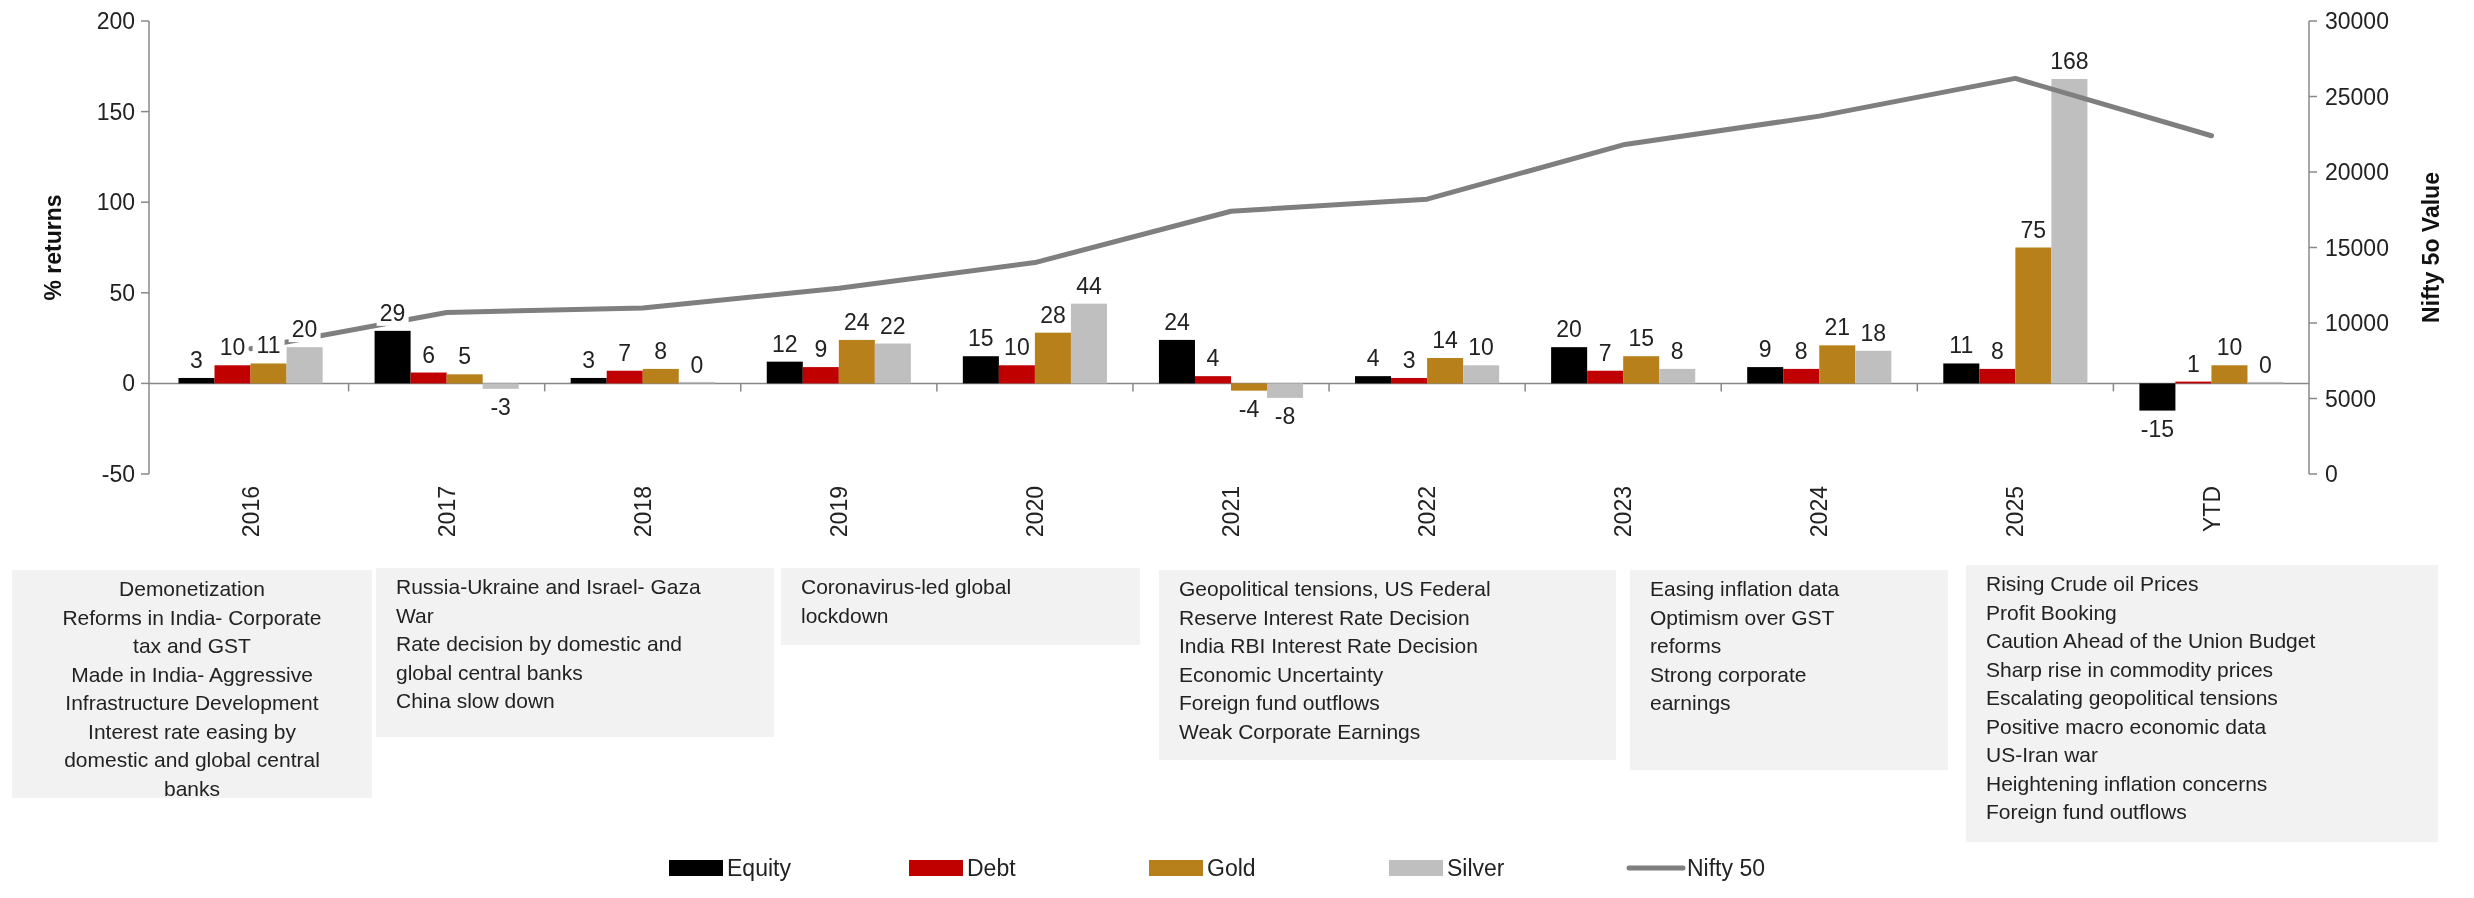  Describe the element at coordinates (465, 356) in the screenshot. I see `data-label: 5` at that location.